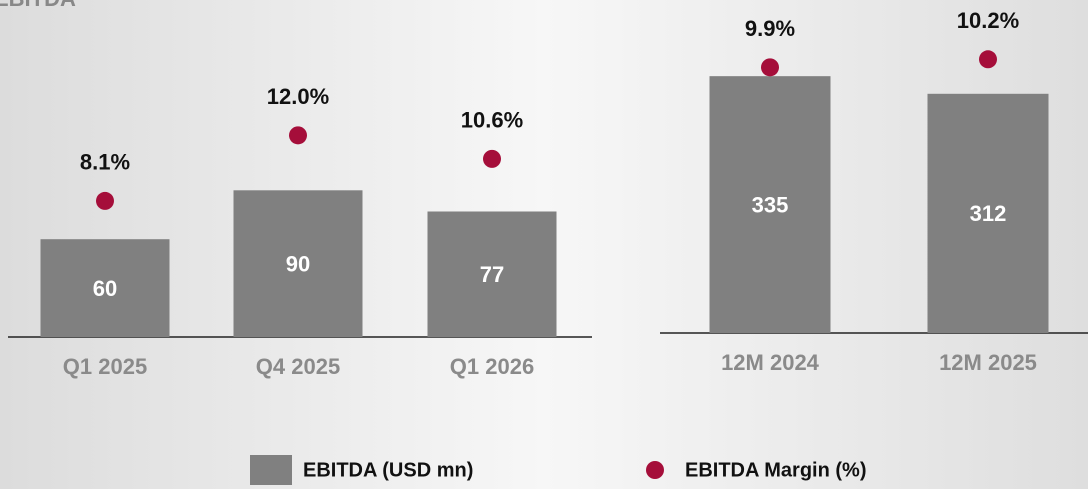 This screenshot has height=489, width=1088. What do you see at coordinates (988, 20) in the screenshot?
I see `data-label: 10.2%` at bounding box center [988, 20].